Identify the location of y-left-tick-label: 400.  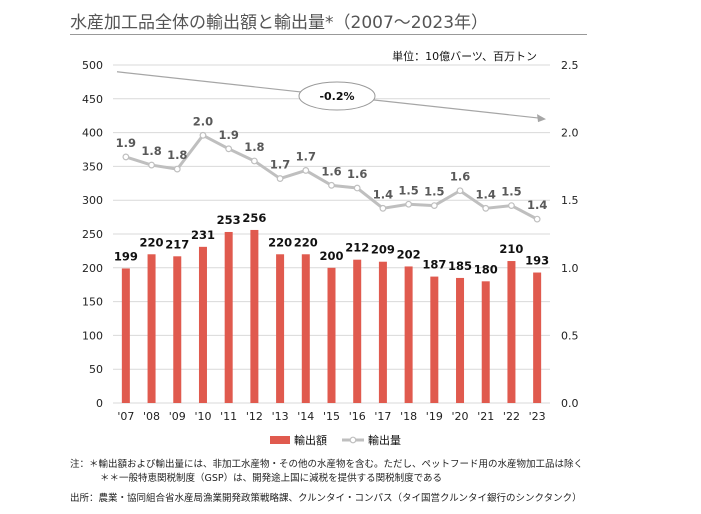
(92, 133).